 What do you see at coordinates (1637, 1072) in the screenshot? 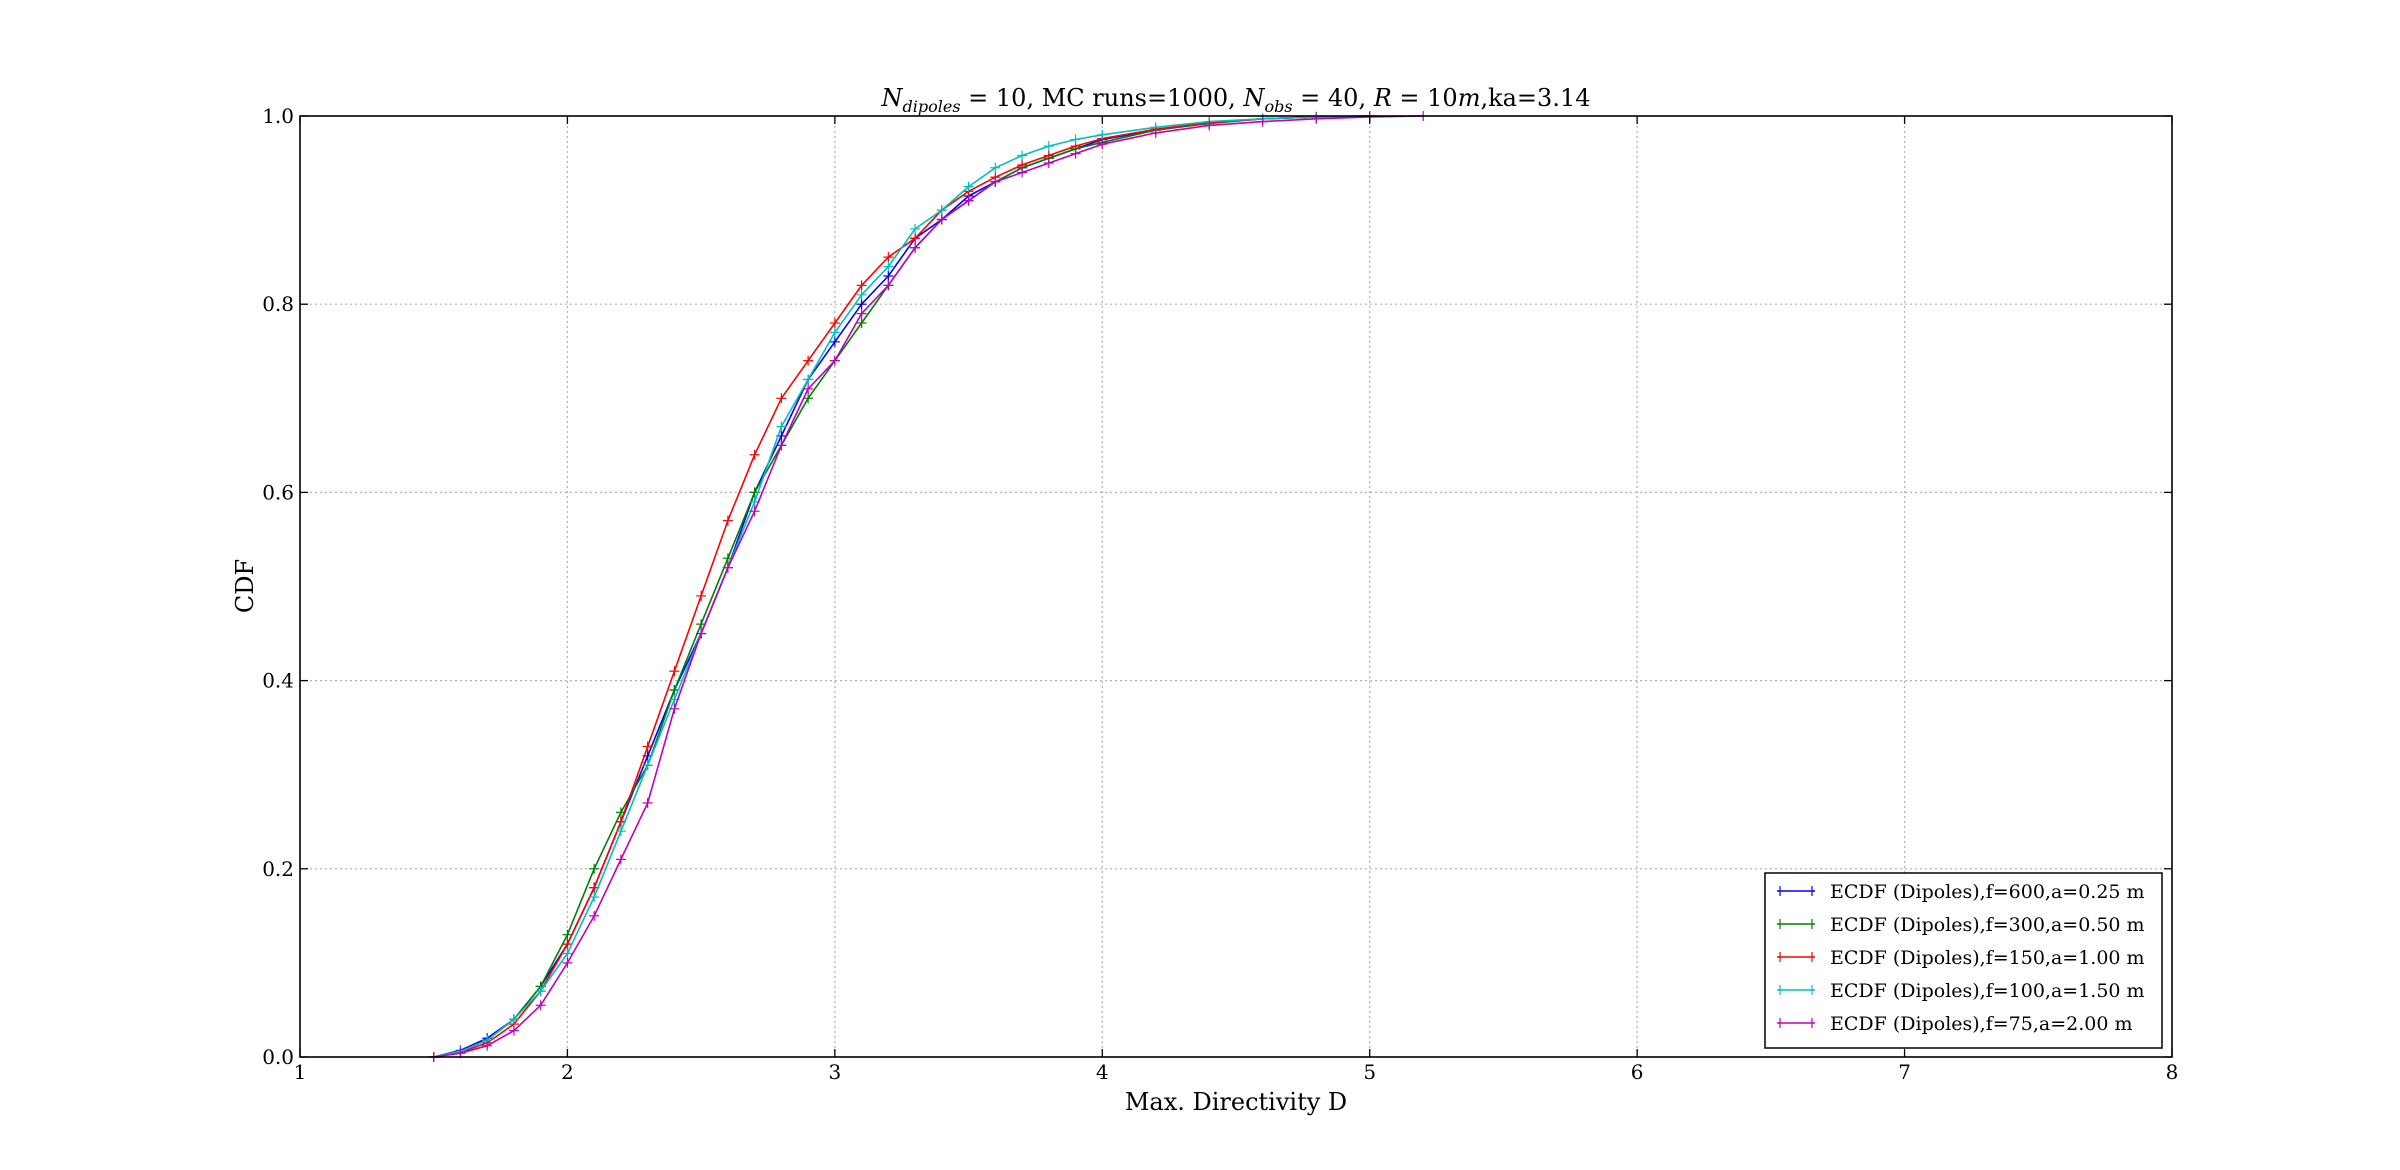
I see `x-tick-label: 6` at bounding box center [1637, 1072].